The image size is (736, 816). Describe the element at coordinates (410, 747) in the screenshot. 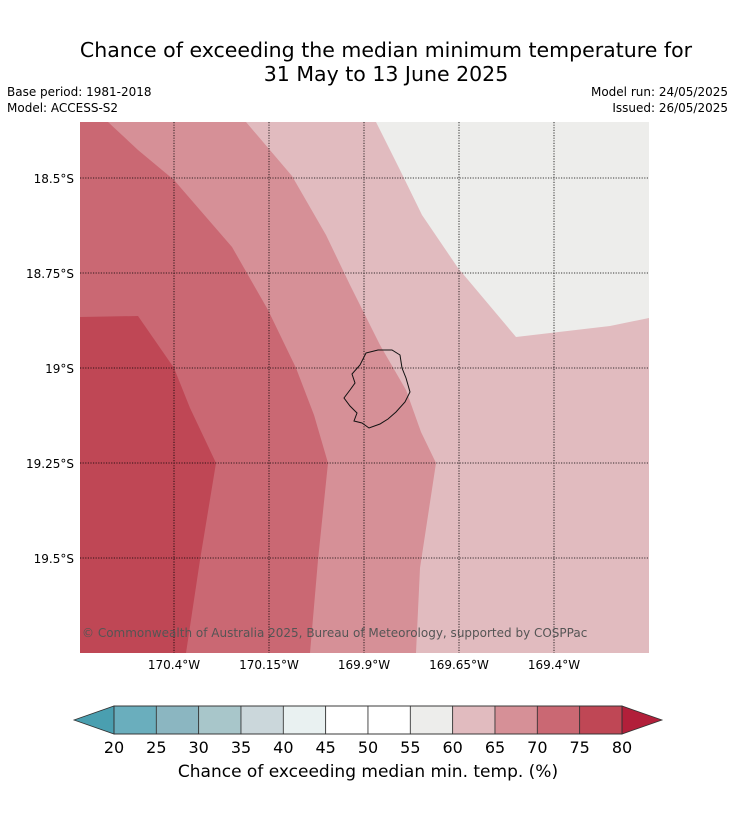

I see `colorbar-tick-label: 55` at that location.